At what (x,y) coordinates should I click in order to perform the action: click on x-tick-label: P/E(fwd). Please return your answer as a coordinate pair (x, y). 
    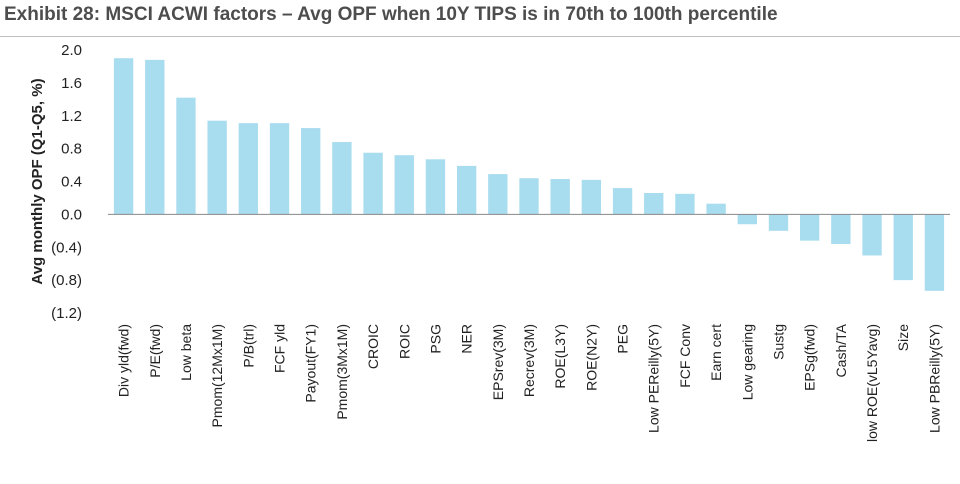
    Looking at the image, I should click on (155, 351).